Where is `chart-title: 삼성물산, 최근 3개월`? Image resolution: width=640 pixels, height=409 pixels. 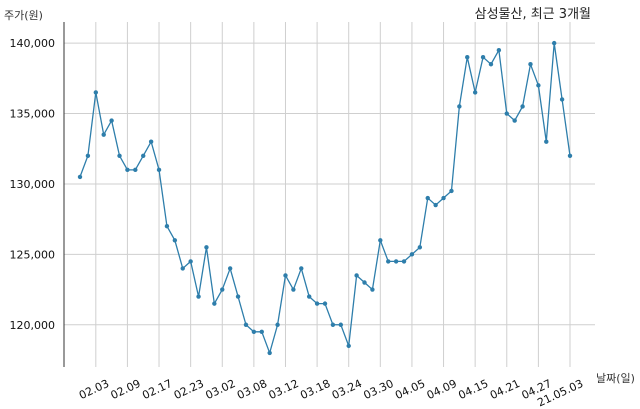
chart-title: 삼성물산, 최근 3개월 is located at coordinates (533, 14).